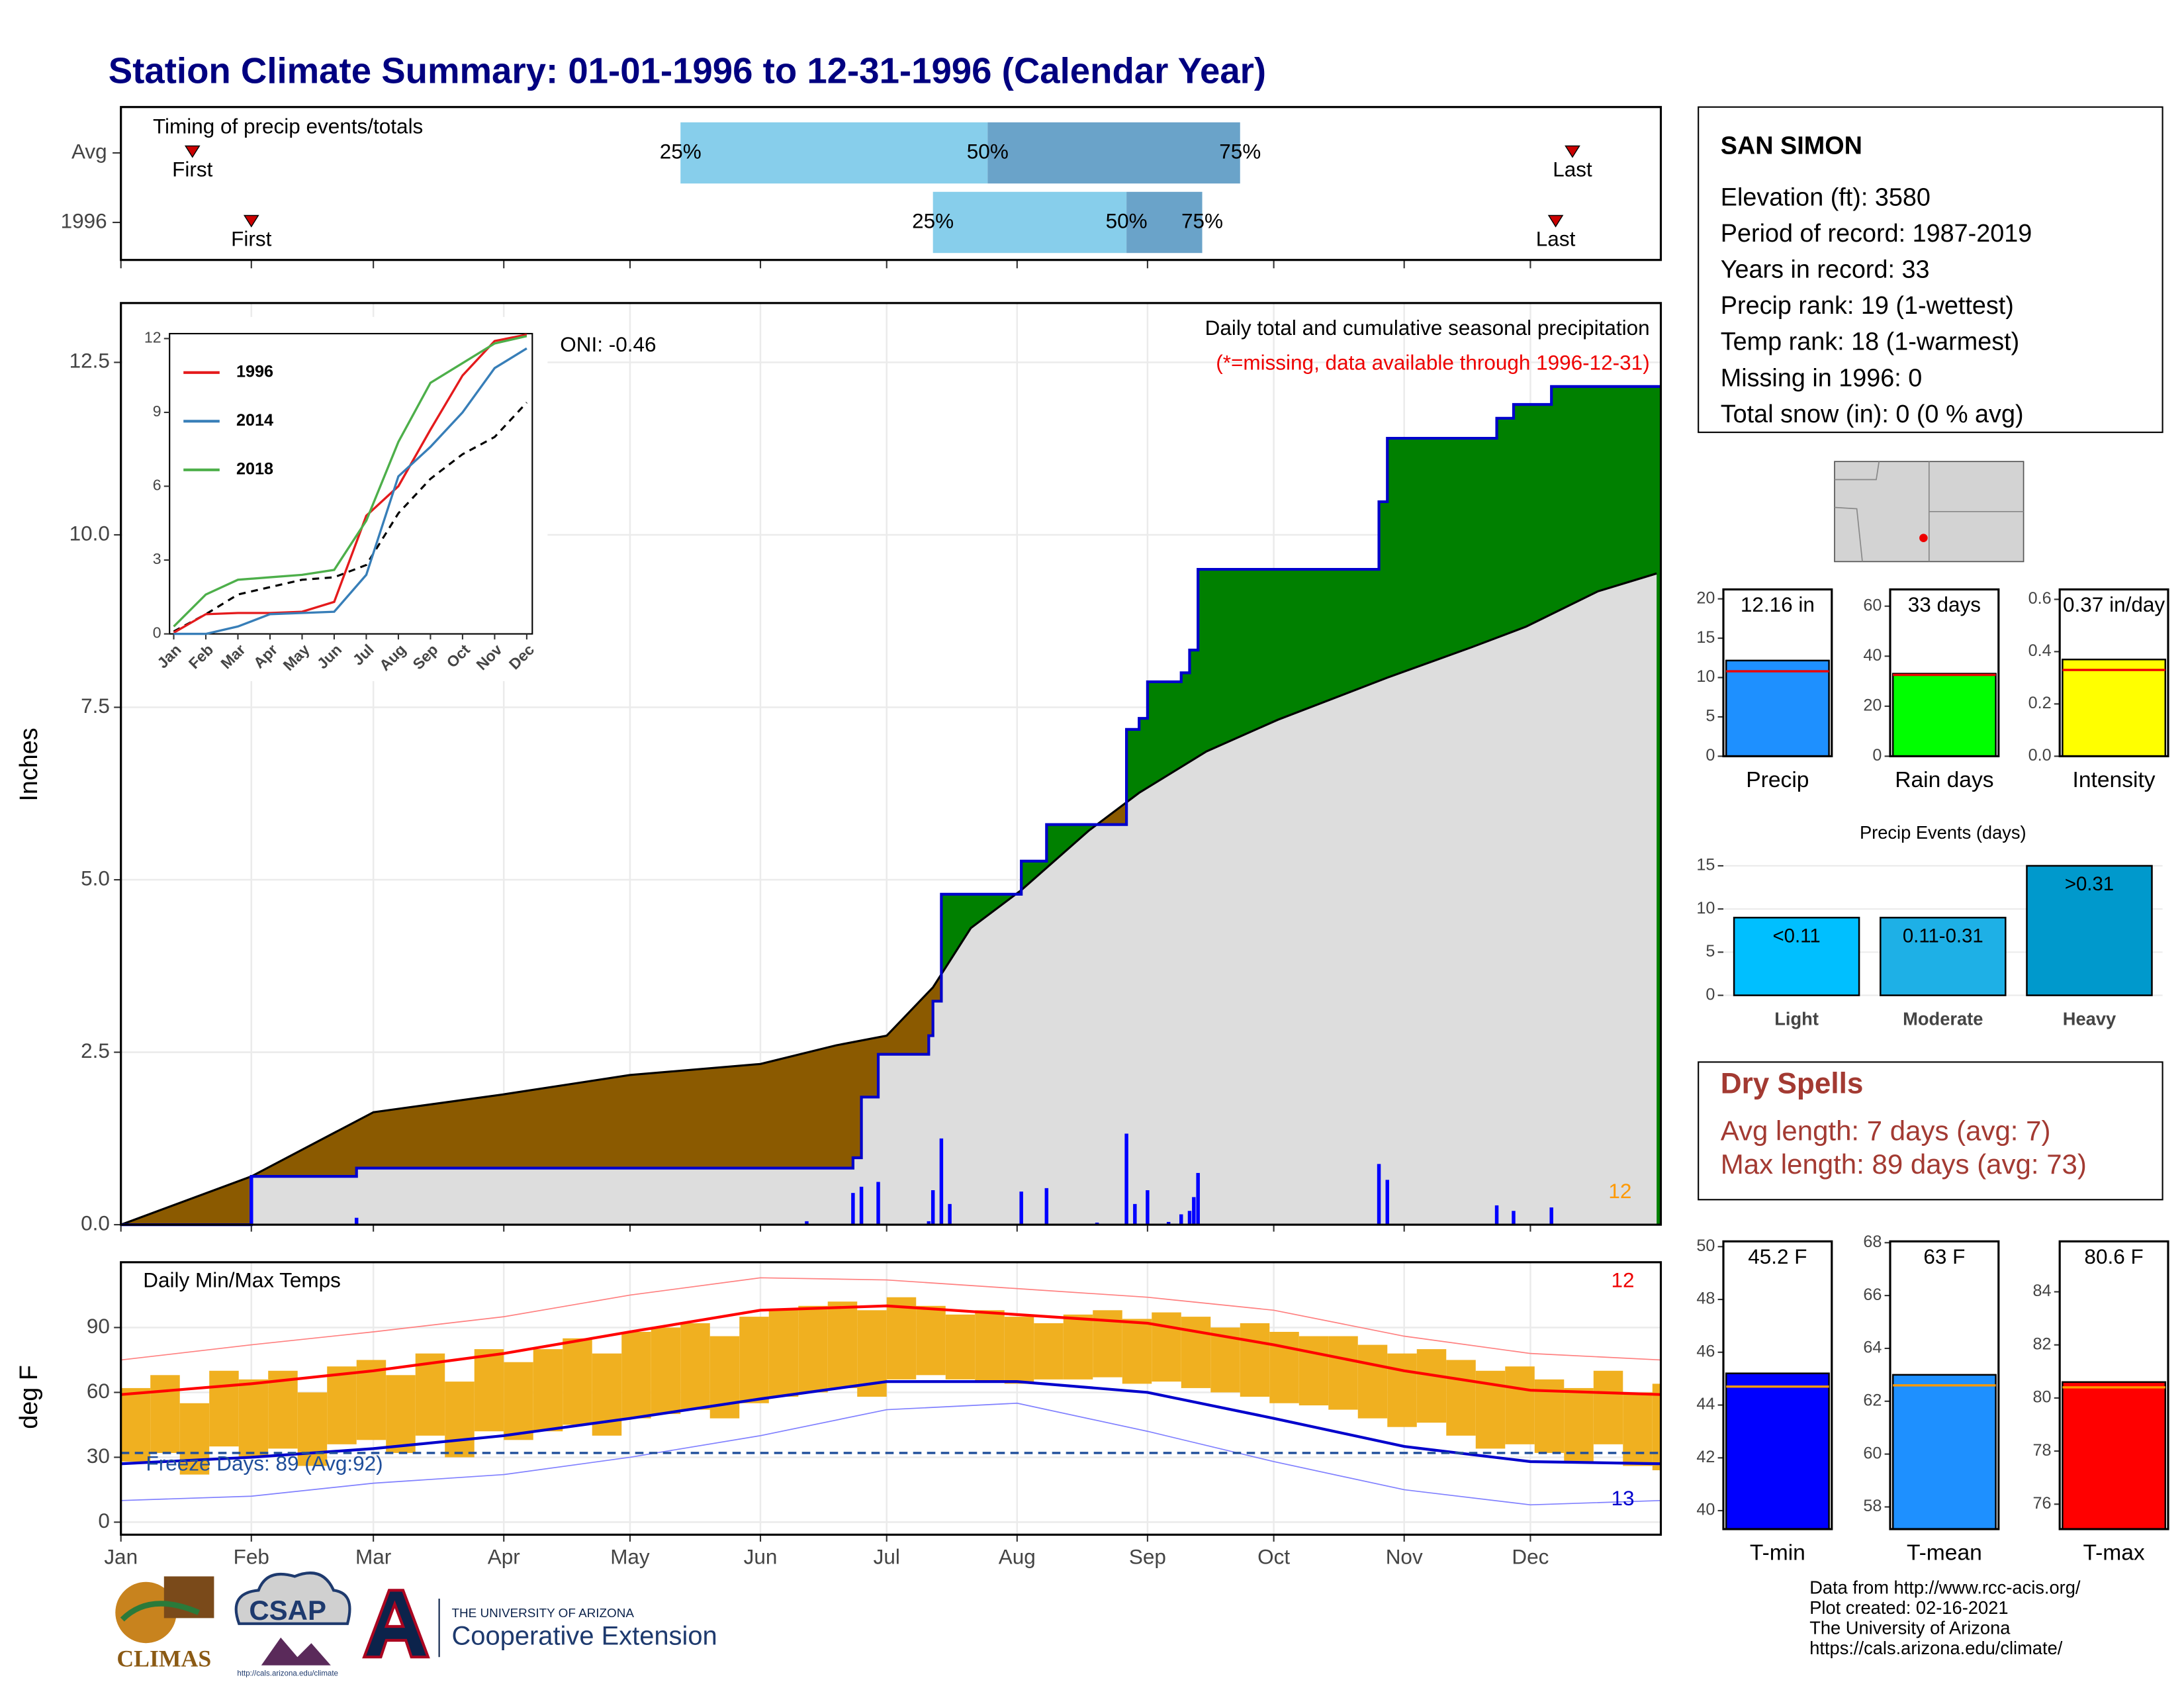 The image size is (2184, 1688). What do you see at coordinates (1706, 1298) in the screenshot?
I see `y-tick-label: 48` at bounding box center [1706, 1298].